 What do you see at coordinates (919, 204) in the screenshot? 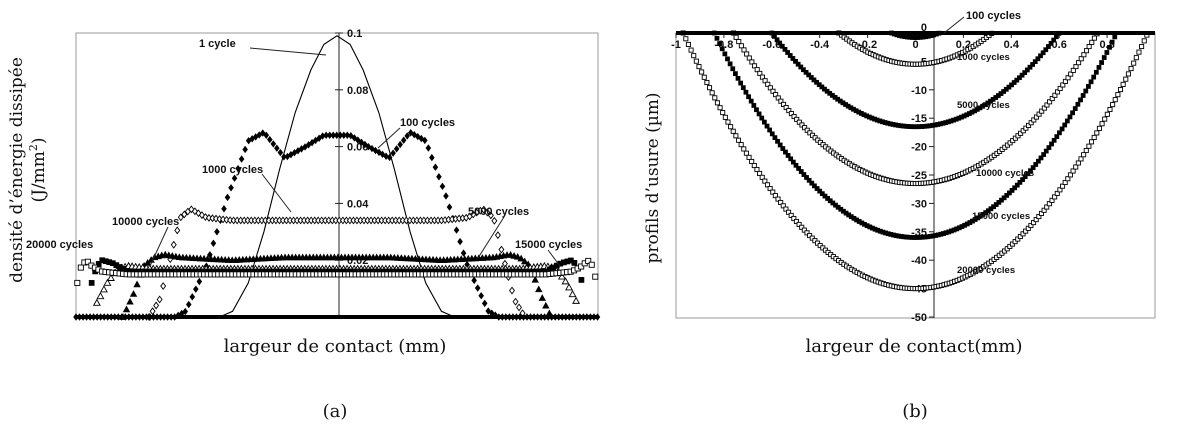
I see `y-tick-label: -30` at bounding box center [919, 204].